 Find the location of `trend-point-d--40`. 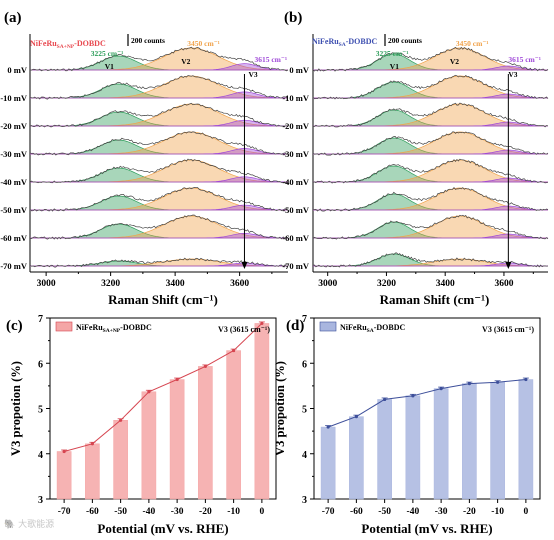

trend-point-d--40 is located at coordinates (413, 396).